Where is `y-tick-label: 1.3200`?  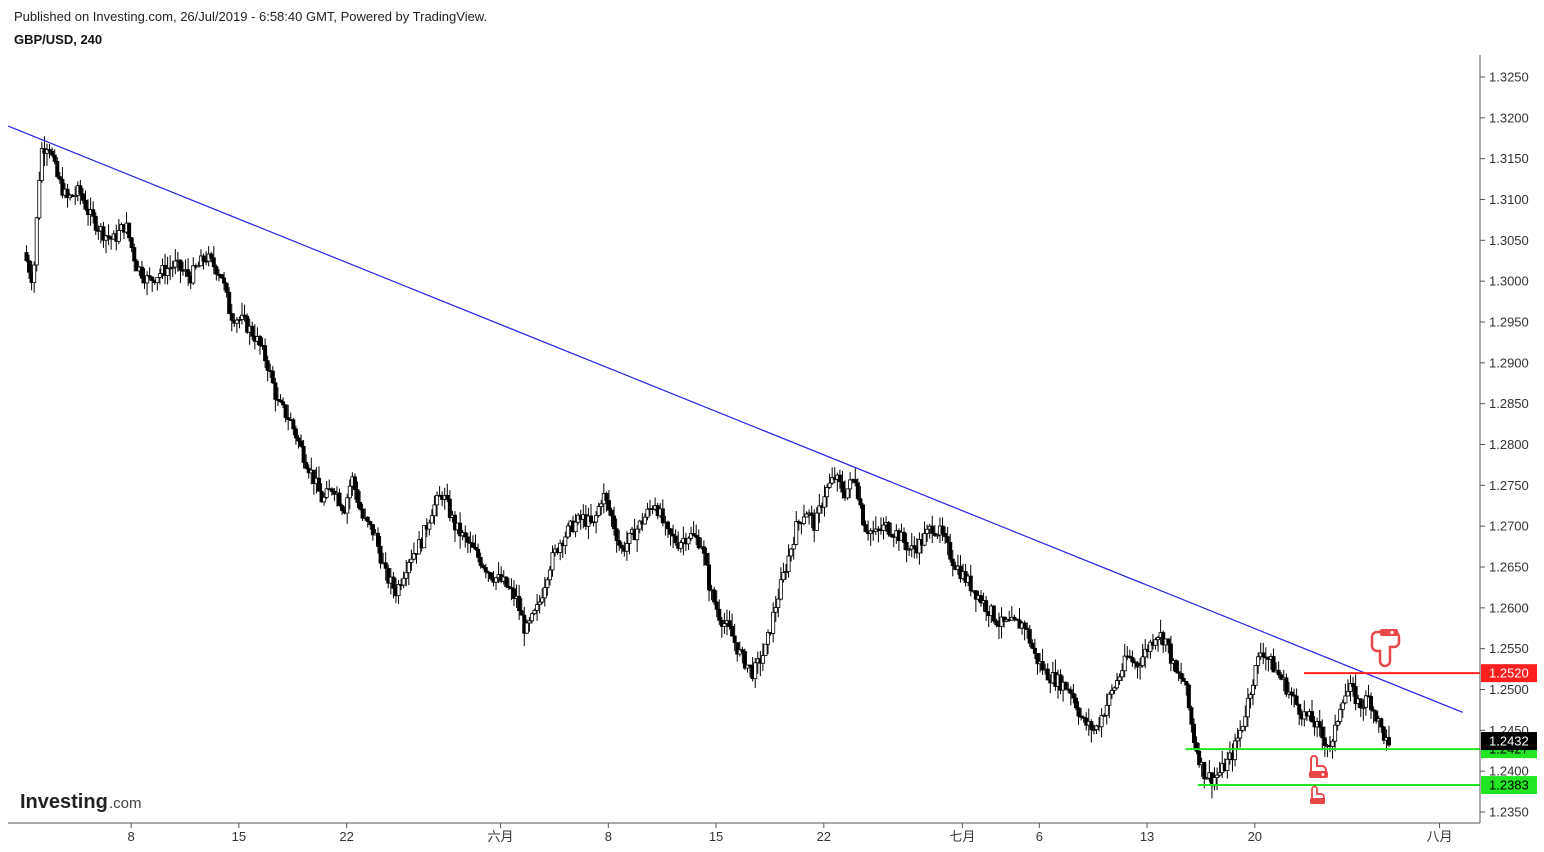 y-tick-label: 1.3200 is located at coordinates (1509, 117).